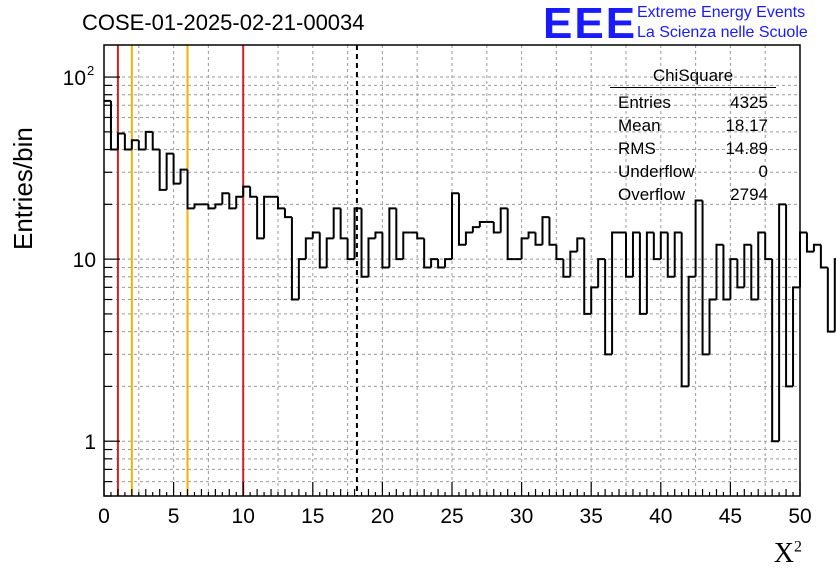 This screenshot has width=836, height=572. I want to click on x-tick-label: 30, so click(521, 516).